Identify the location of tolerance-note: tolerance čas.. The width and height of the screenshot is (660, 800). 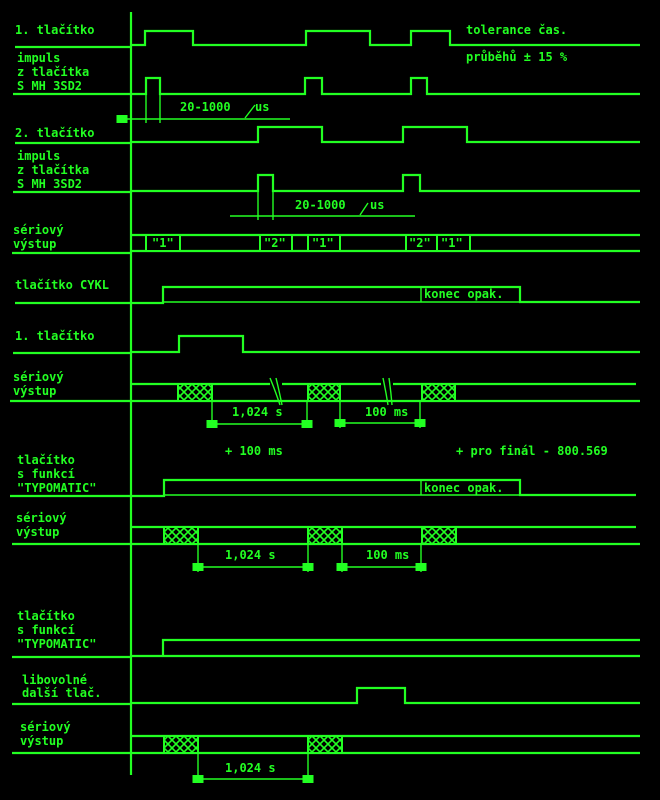
(516, 30).